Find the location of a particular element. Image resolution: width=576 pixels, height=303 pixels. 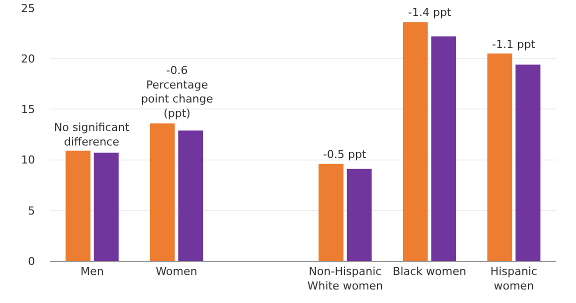

x-tick-label: Hispanic women is located at coordinates (514, 278).